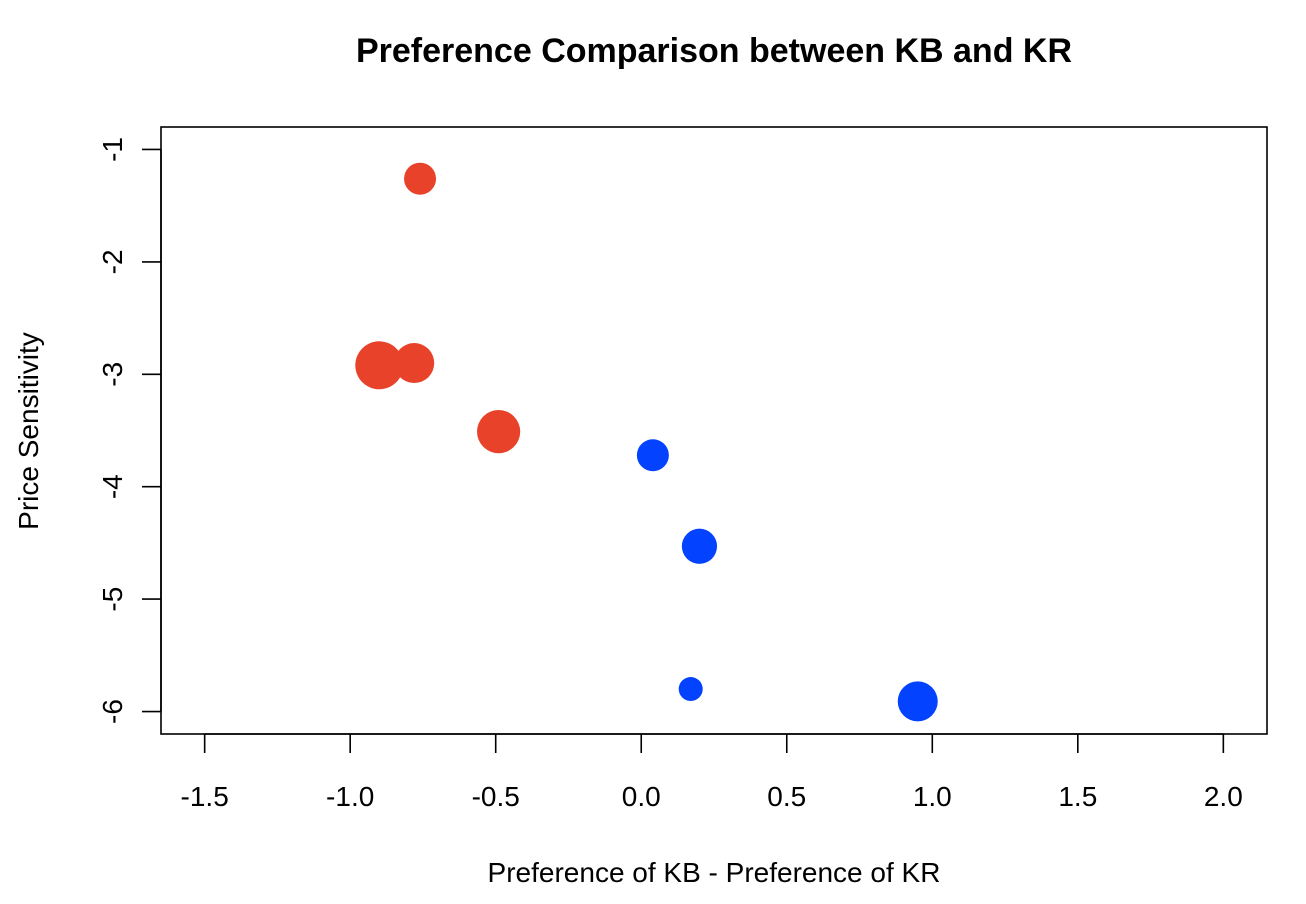 This screenshot has height=904, width=1306. Describe the element at coordinates (112, 486) in the screenshot. I see `y-tick-label: -4` at that location.